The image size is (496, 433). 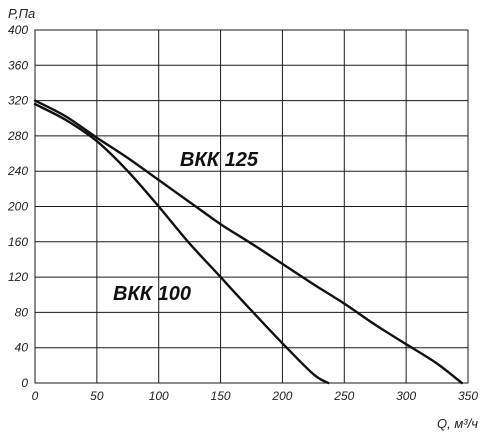 What do you see at coordinates (457, 423) in the screenshot?
I see `x-axis-title: Q, м³/ч` at bounding box center [457, 423].